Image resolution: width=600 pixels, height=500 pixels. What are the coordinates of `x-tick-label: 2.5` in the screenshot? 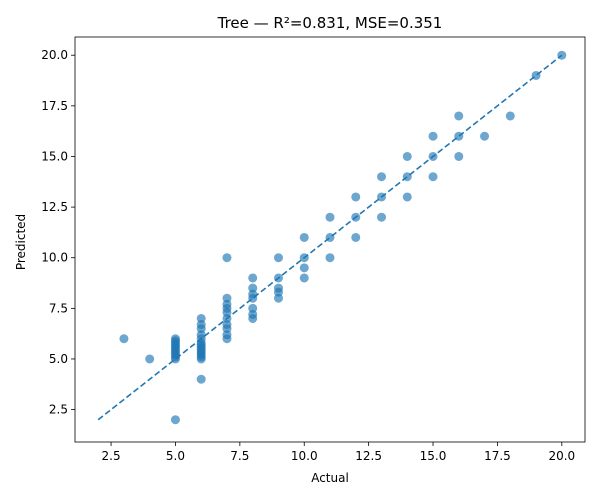 It's located at (111, 456).